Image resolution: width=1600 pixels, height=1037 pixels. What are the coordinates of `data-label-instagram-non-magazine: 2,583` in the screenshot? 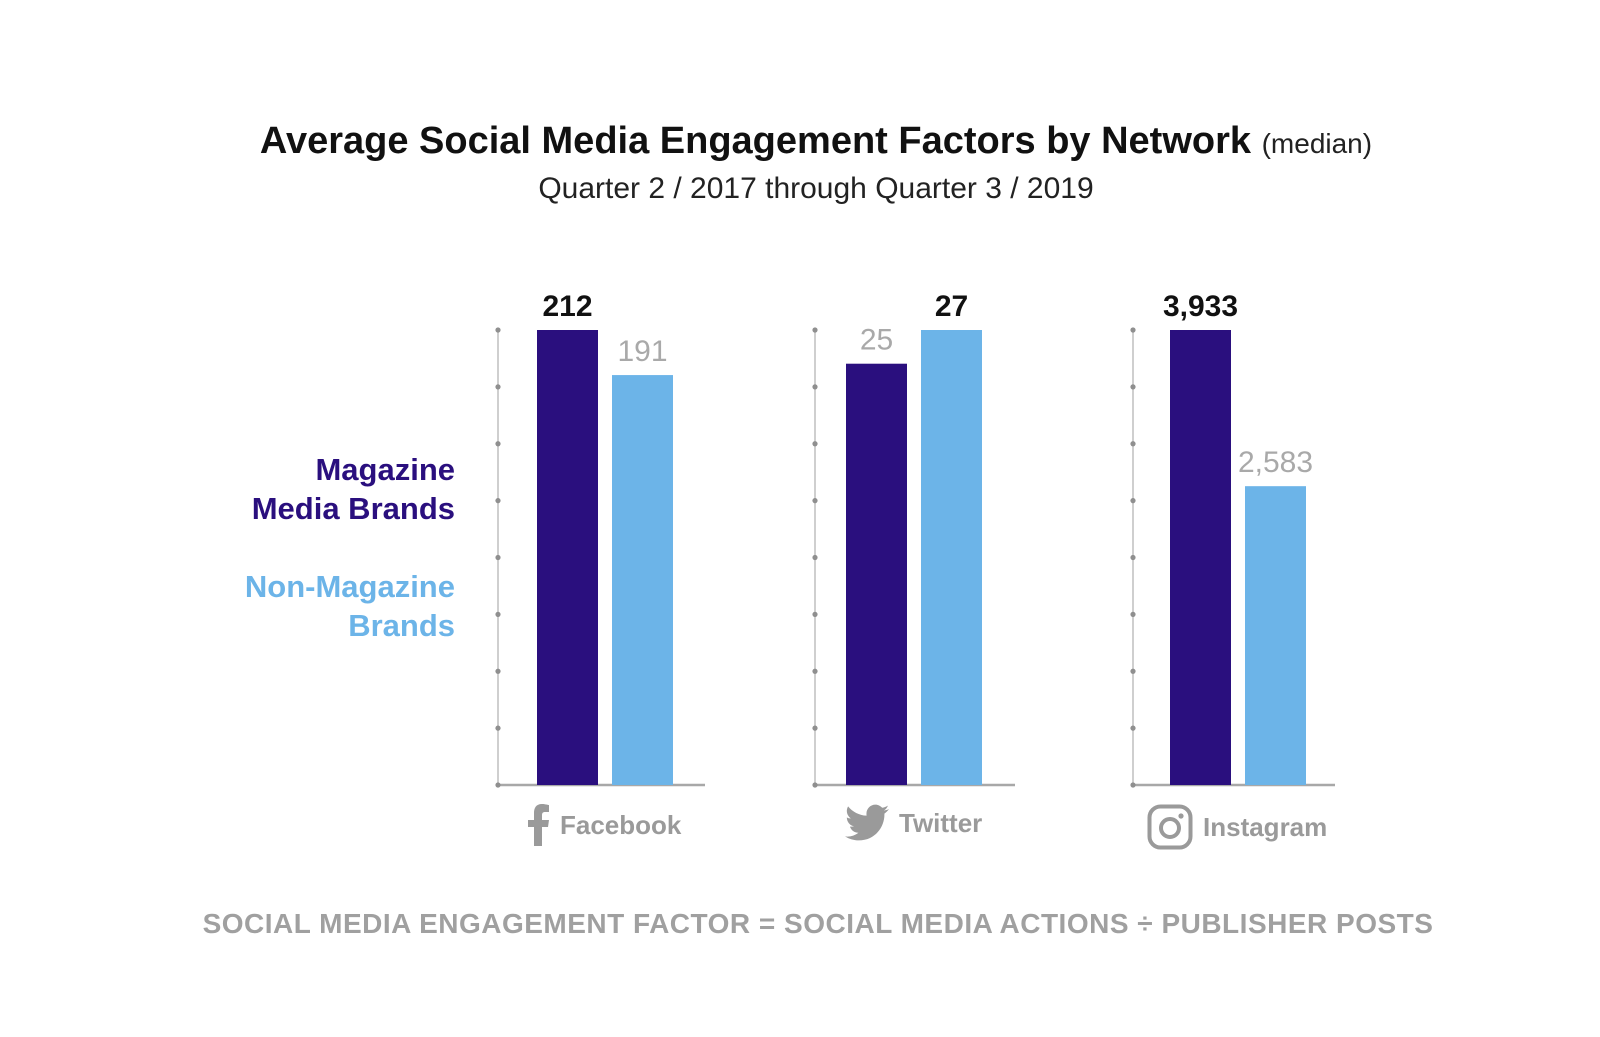 It's located at (1275, 462).